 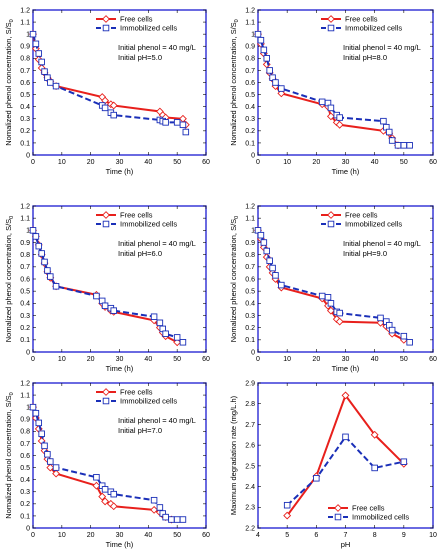 I want to click on y-tick-label: 2.7, so click(x=250, y=425).